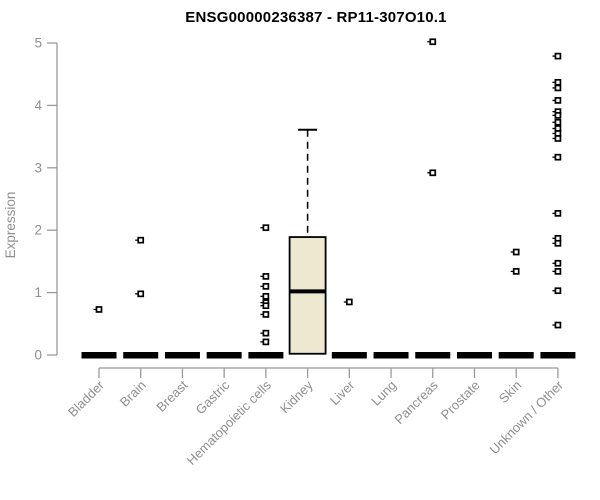  Describe the element at coordinates (510, 392) in the screenshot. I see `x-tick-label-skin: Skin` at that location.